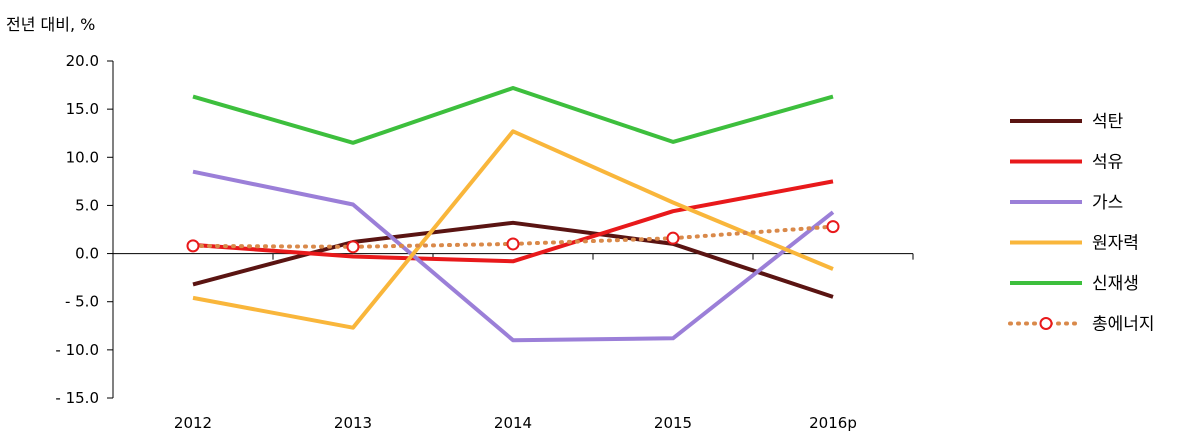 The image size is (1200, 443). What do you see at coordinates (87, 254) in the screenshot?
I see `y-tick-label: 0.0` at bounding box center [87, 254].